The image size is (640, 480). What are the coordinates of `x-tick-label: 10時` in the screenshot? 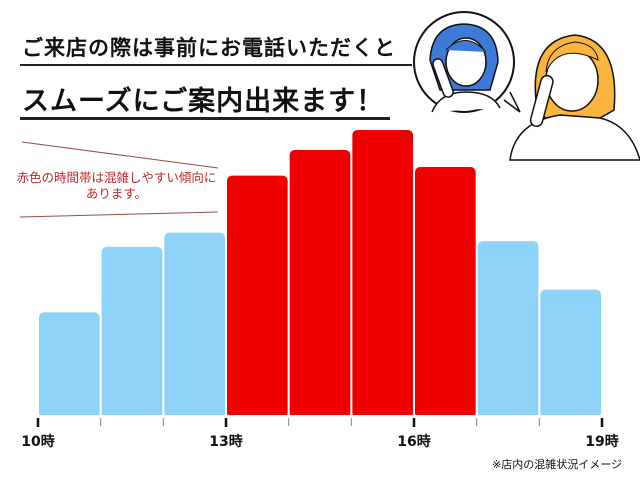 It's located at (37, 441).